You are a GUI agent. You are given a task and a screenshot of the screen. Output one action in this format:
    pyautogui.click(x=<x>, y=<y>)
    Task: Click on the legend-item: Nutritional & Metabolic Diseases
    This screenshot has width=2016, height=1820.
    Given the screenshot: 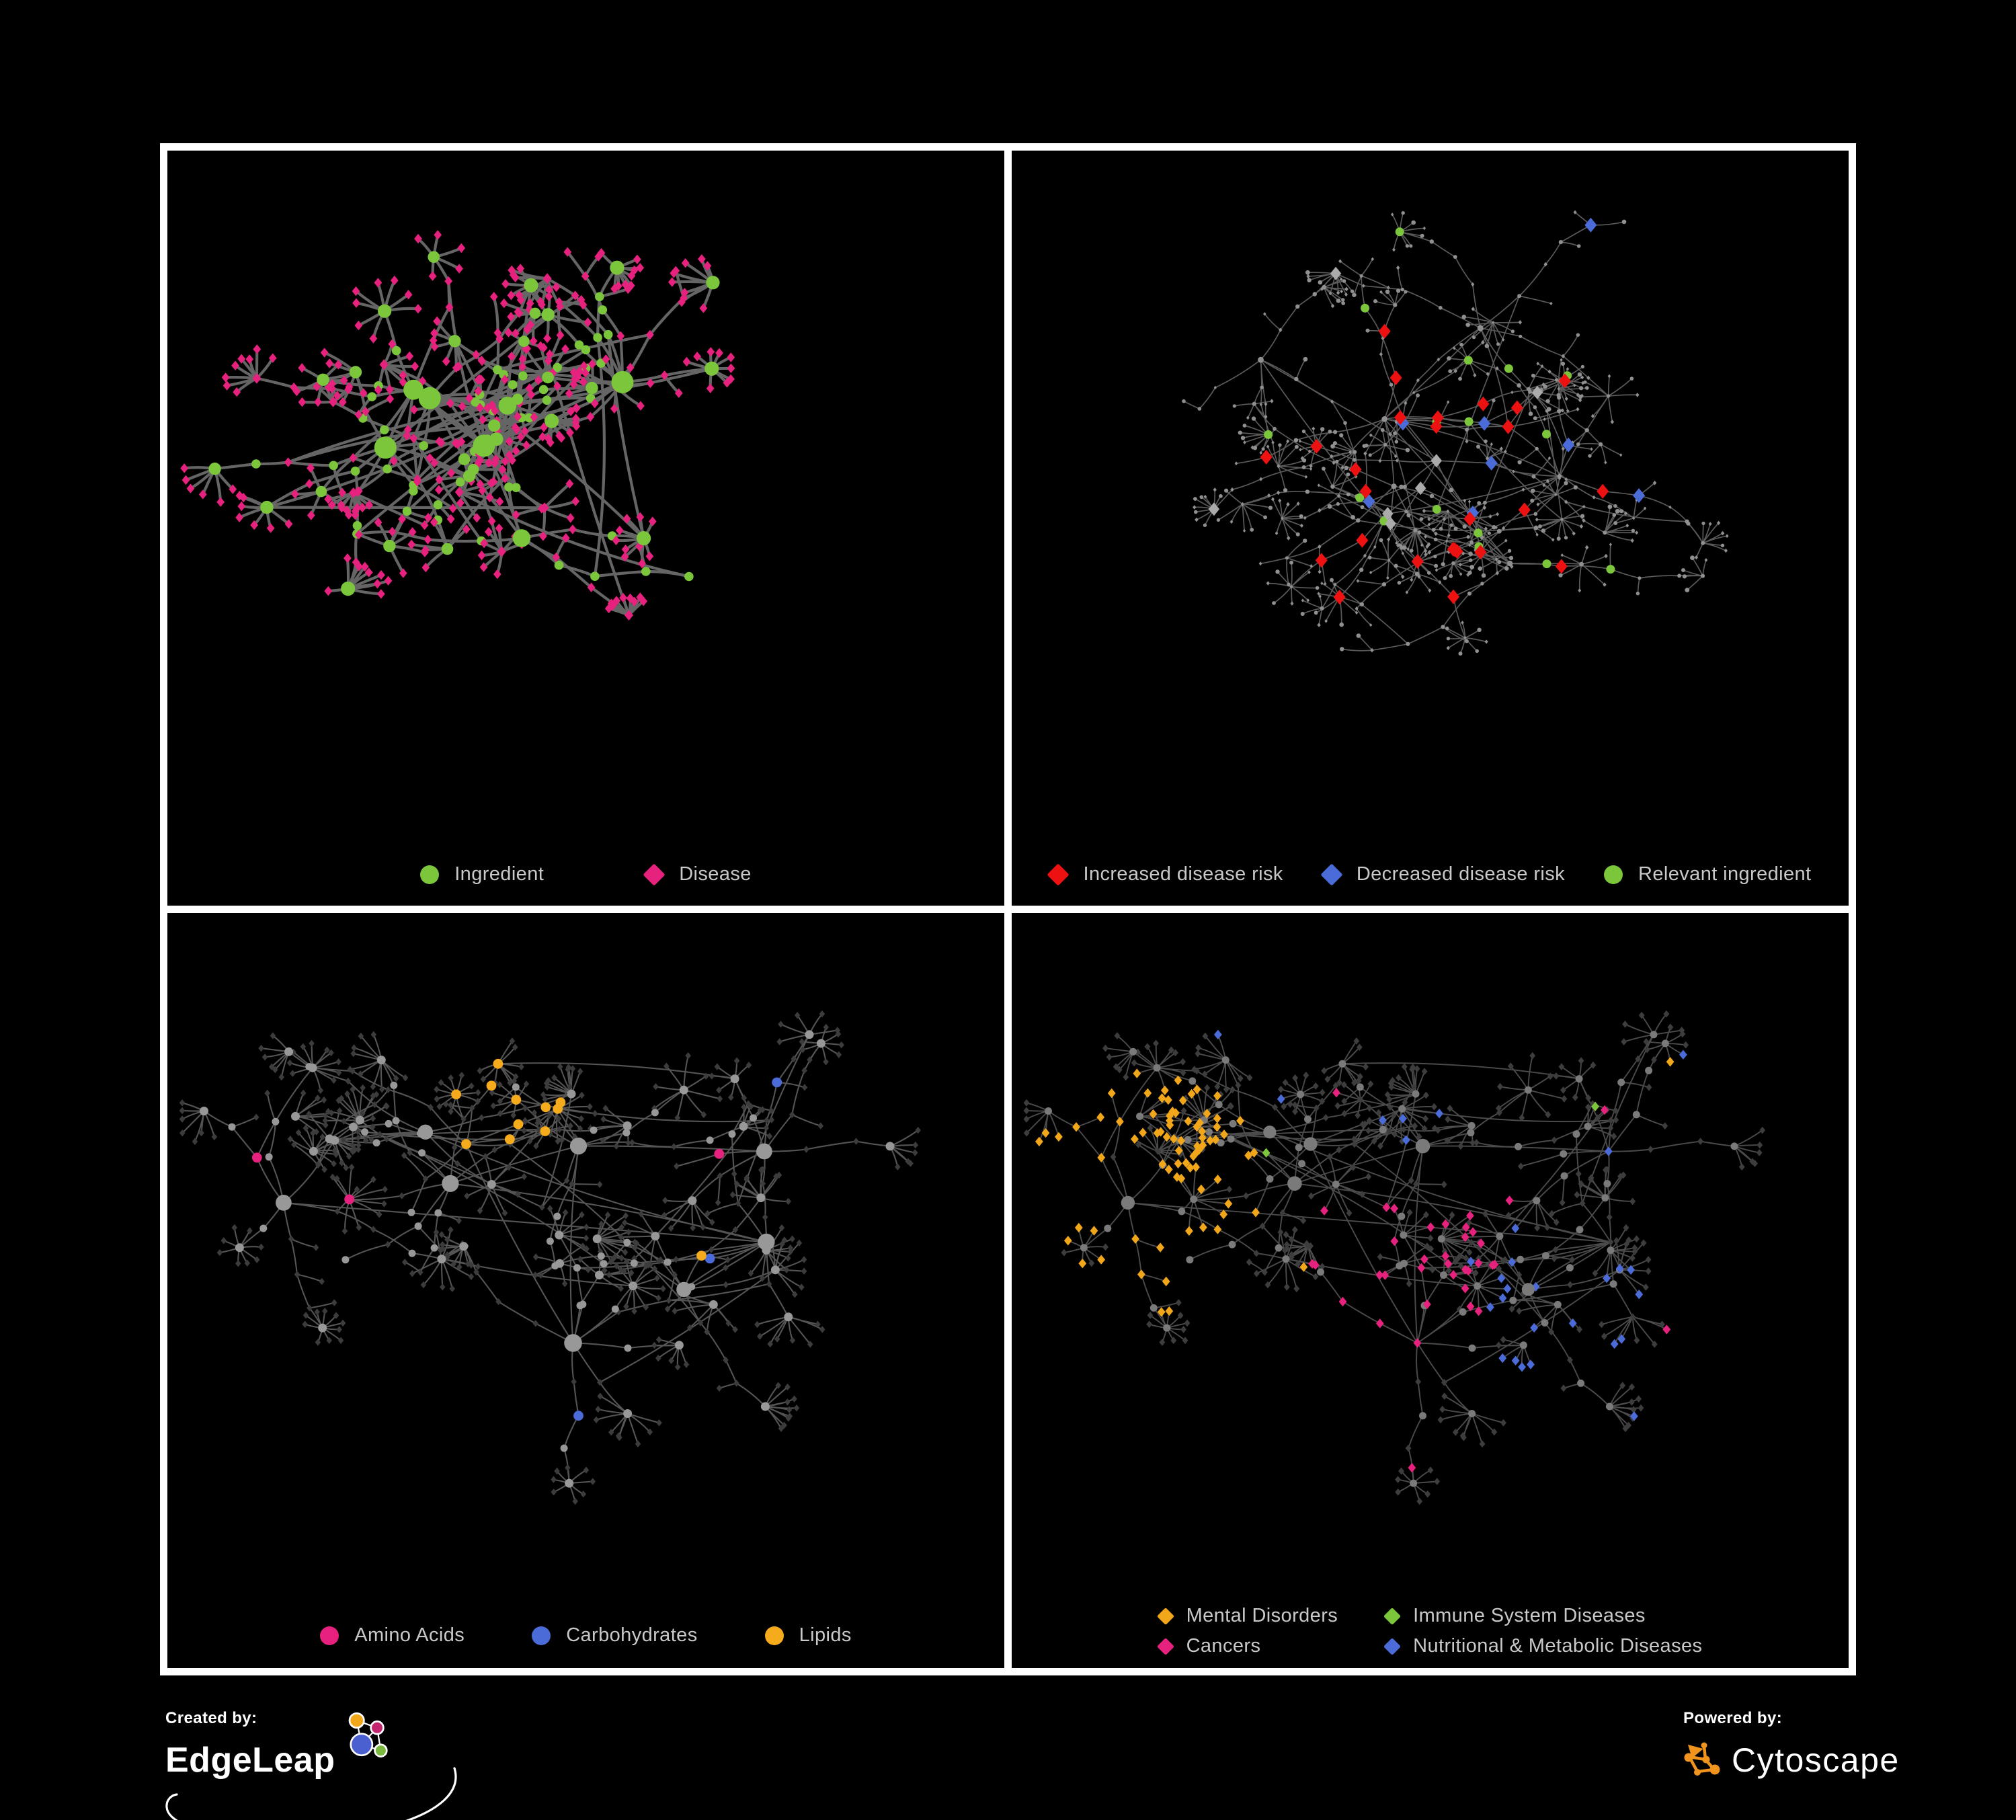 What is the action you would take?
    pyautogui.click(x=1543, y=1646)
    